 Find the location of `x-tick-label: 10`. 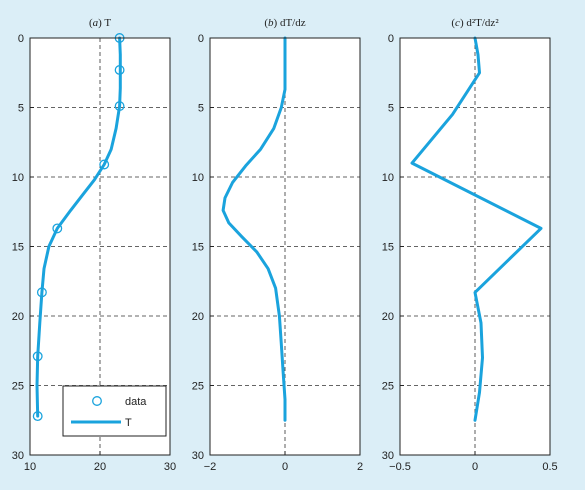

x-tick-label: 10 is located at coordinates (30, 467).